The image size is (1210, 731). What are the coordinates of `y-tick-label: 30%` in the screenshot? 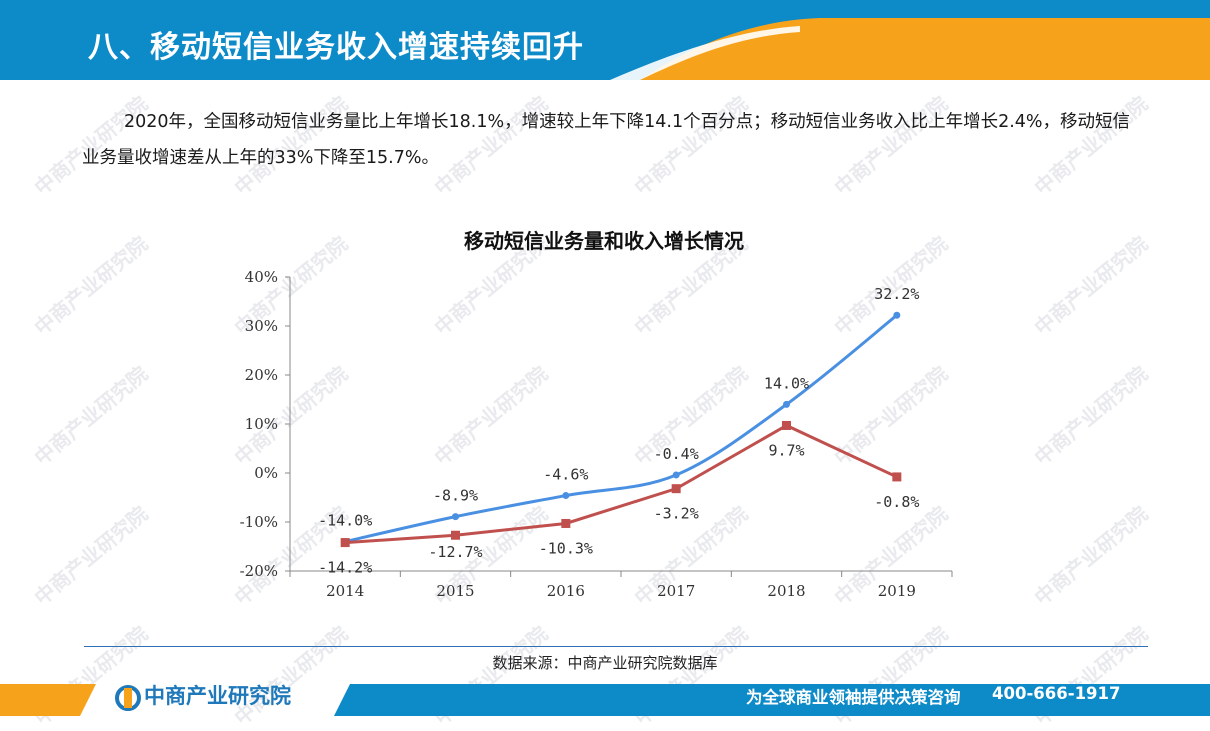 It's located at (261, 326).